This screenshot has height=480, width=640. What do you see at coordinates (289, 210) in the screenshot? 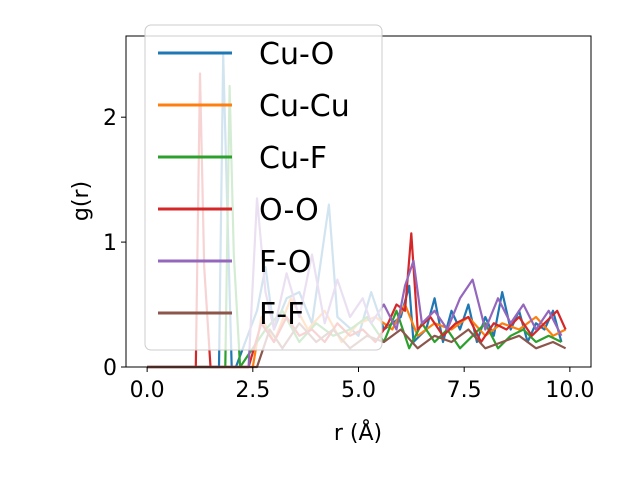
I see `legend-label: O-O` at bounding box center [289, 210].